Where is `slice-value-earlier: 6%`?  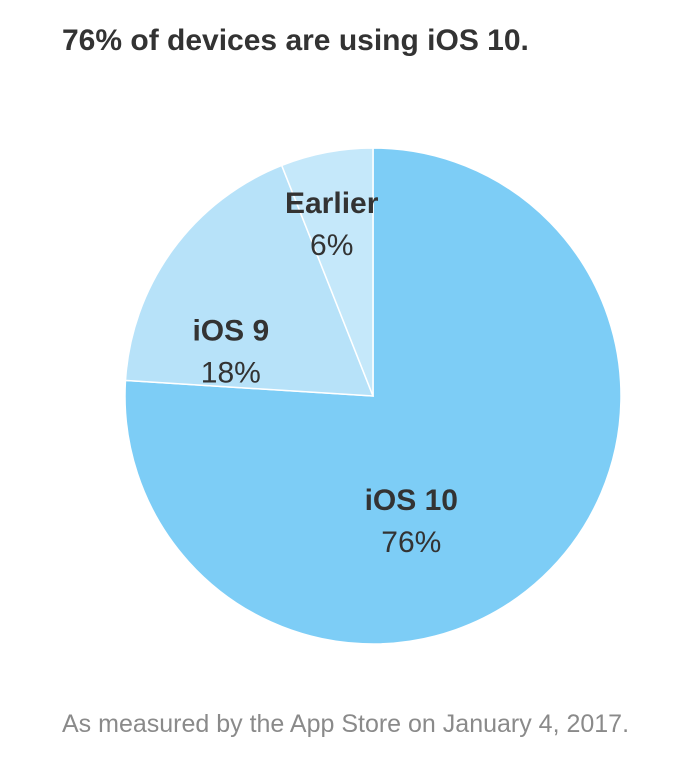 slice-value-earlier: 6% is located at coordinates (331, 245).